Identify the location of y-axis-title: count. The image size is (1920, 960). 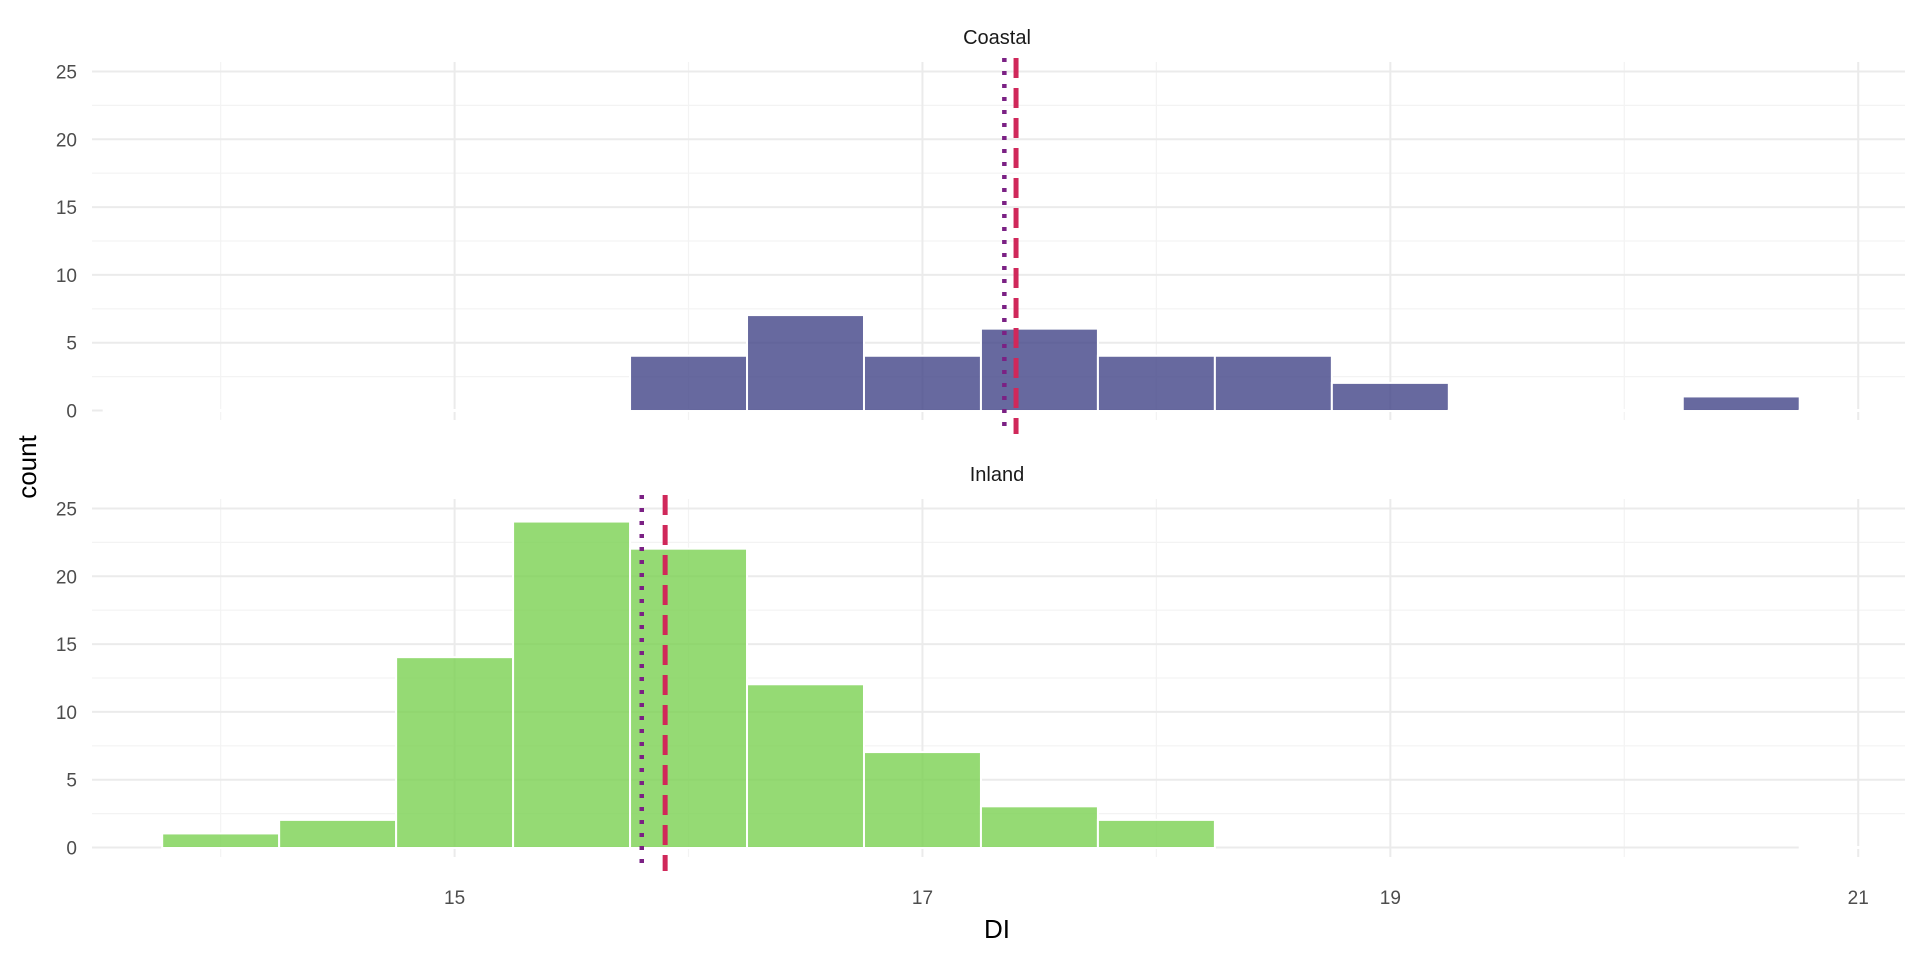
(27, 466).